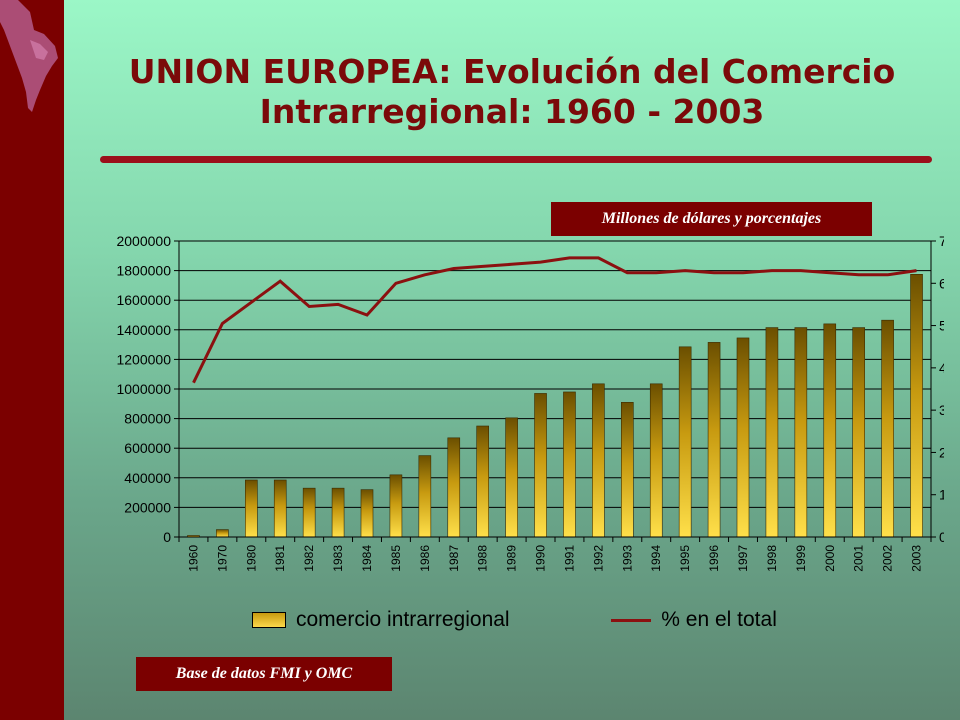  Describe the element at coordinates (941, 326) in the screenshot. I see `right-tick-label: 50.0` at that location.